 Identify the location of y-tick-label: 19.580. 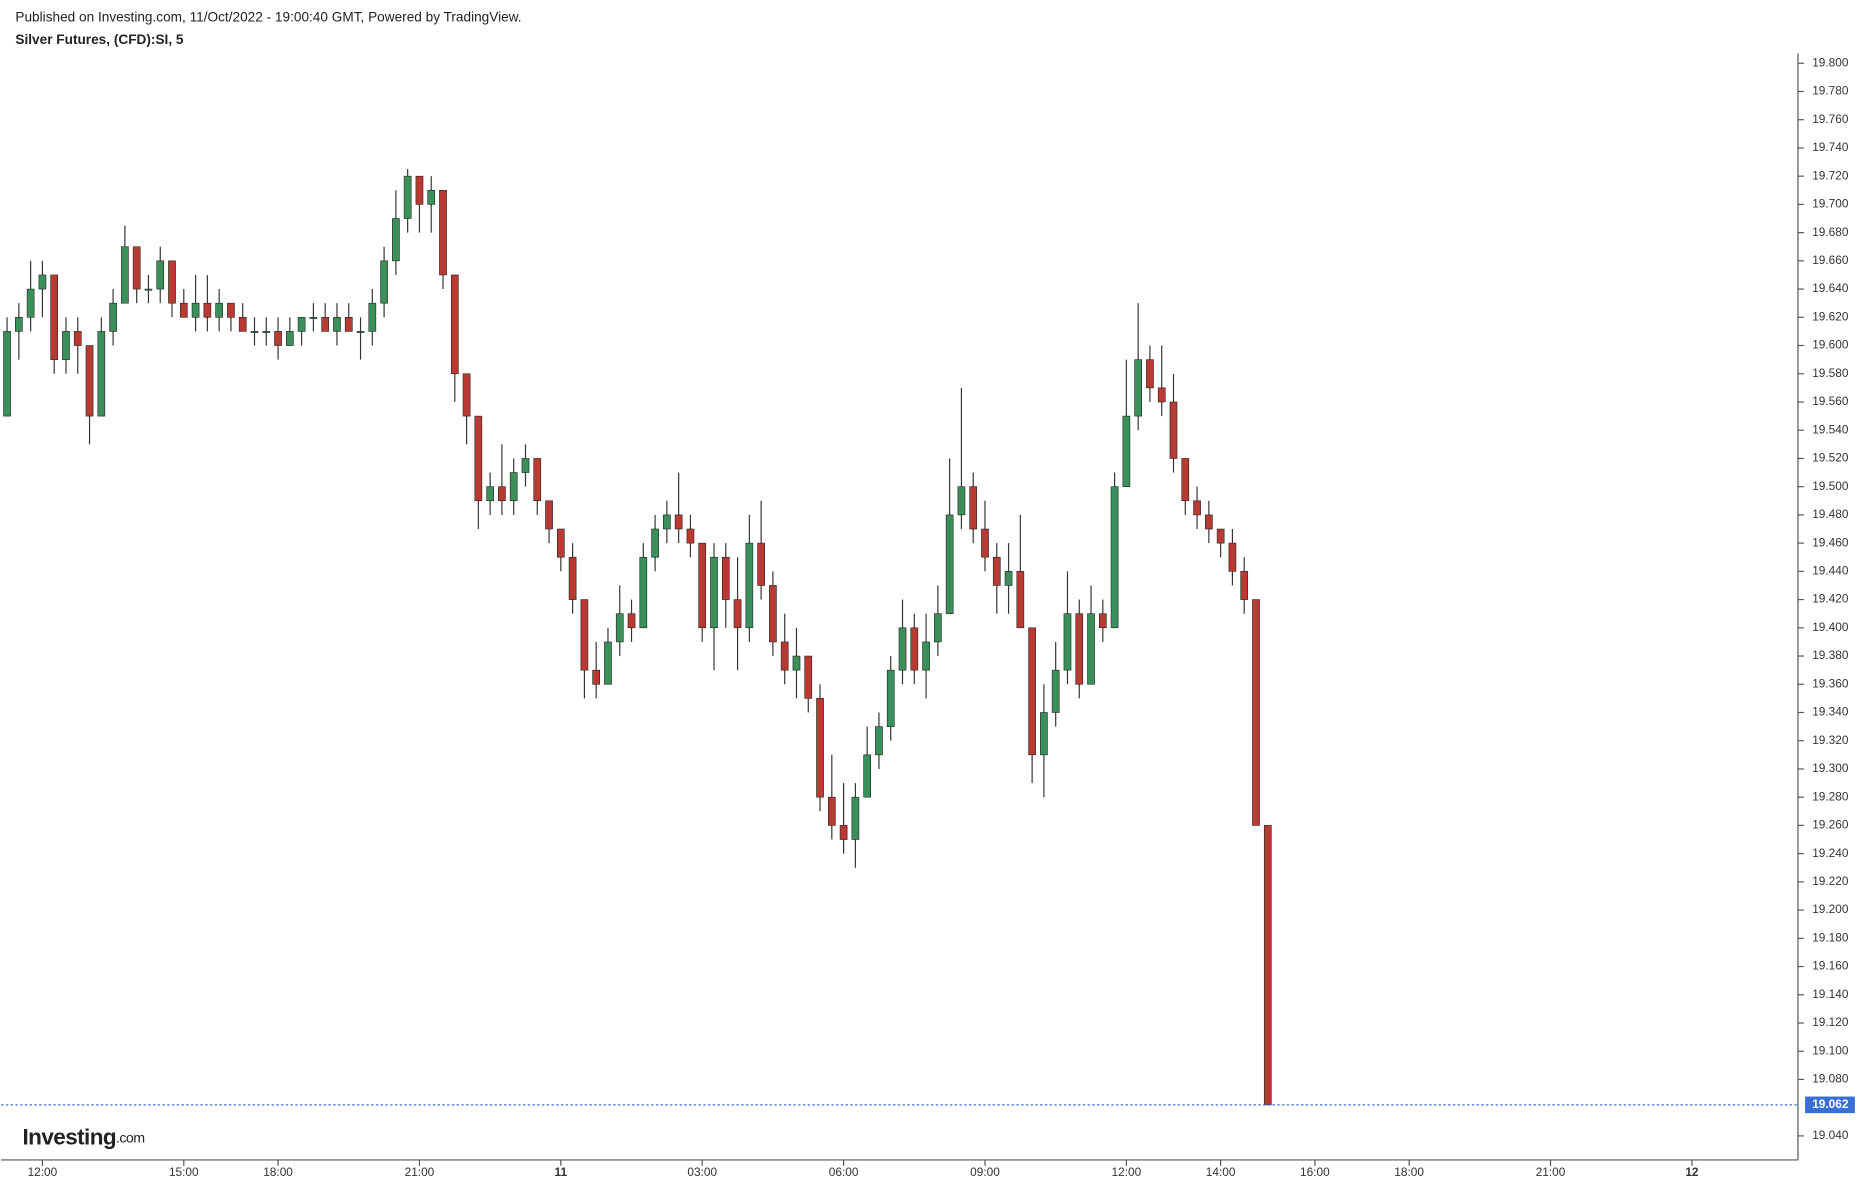
(1830, 373).